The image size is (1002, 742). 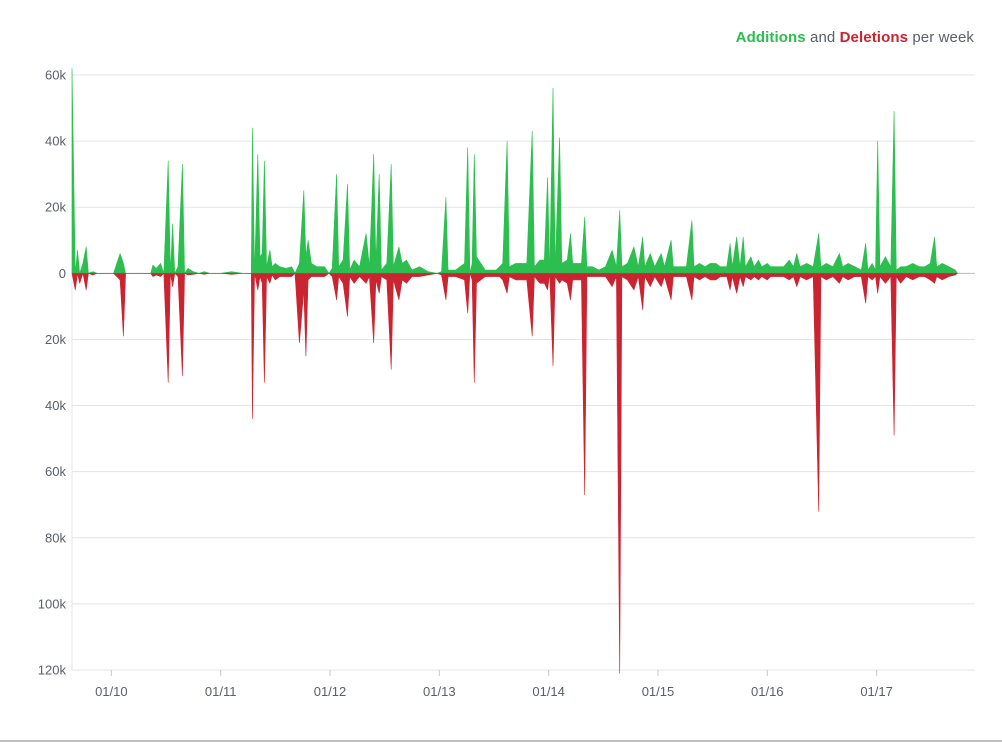 What do you see at coordinates (548, 691) in the screenshot?
I see `x-tick-label: 01/14` at bounding box center [548, 691].